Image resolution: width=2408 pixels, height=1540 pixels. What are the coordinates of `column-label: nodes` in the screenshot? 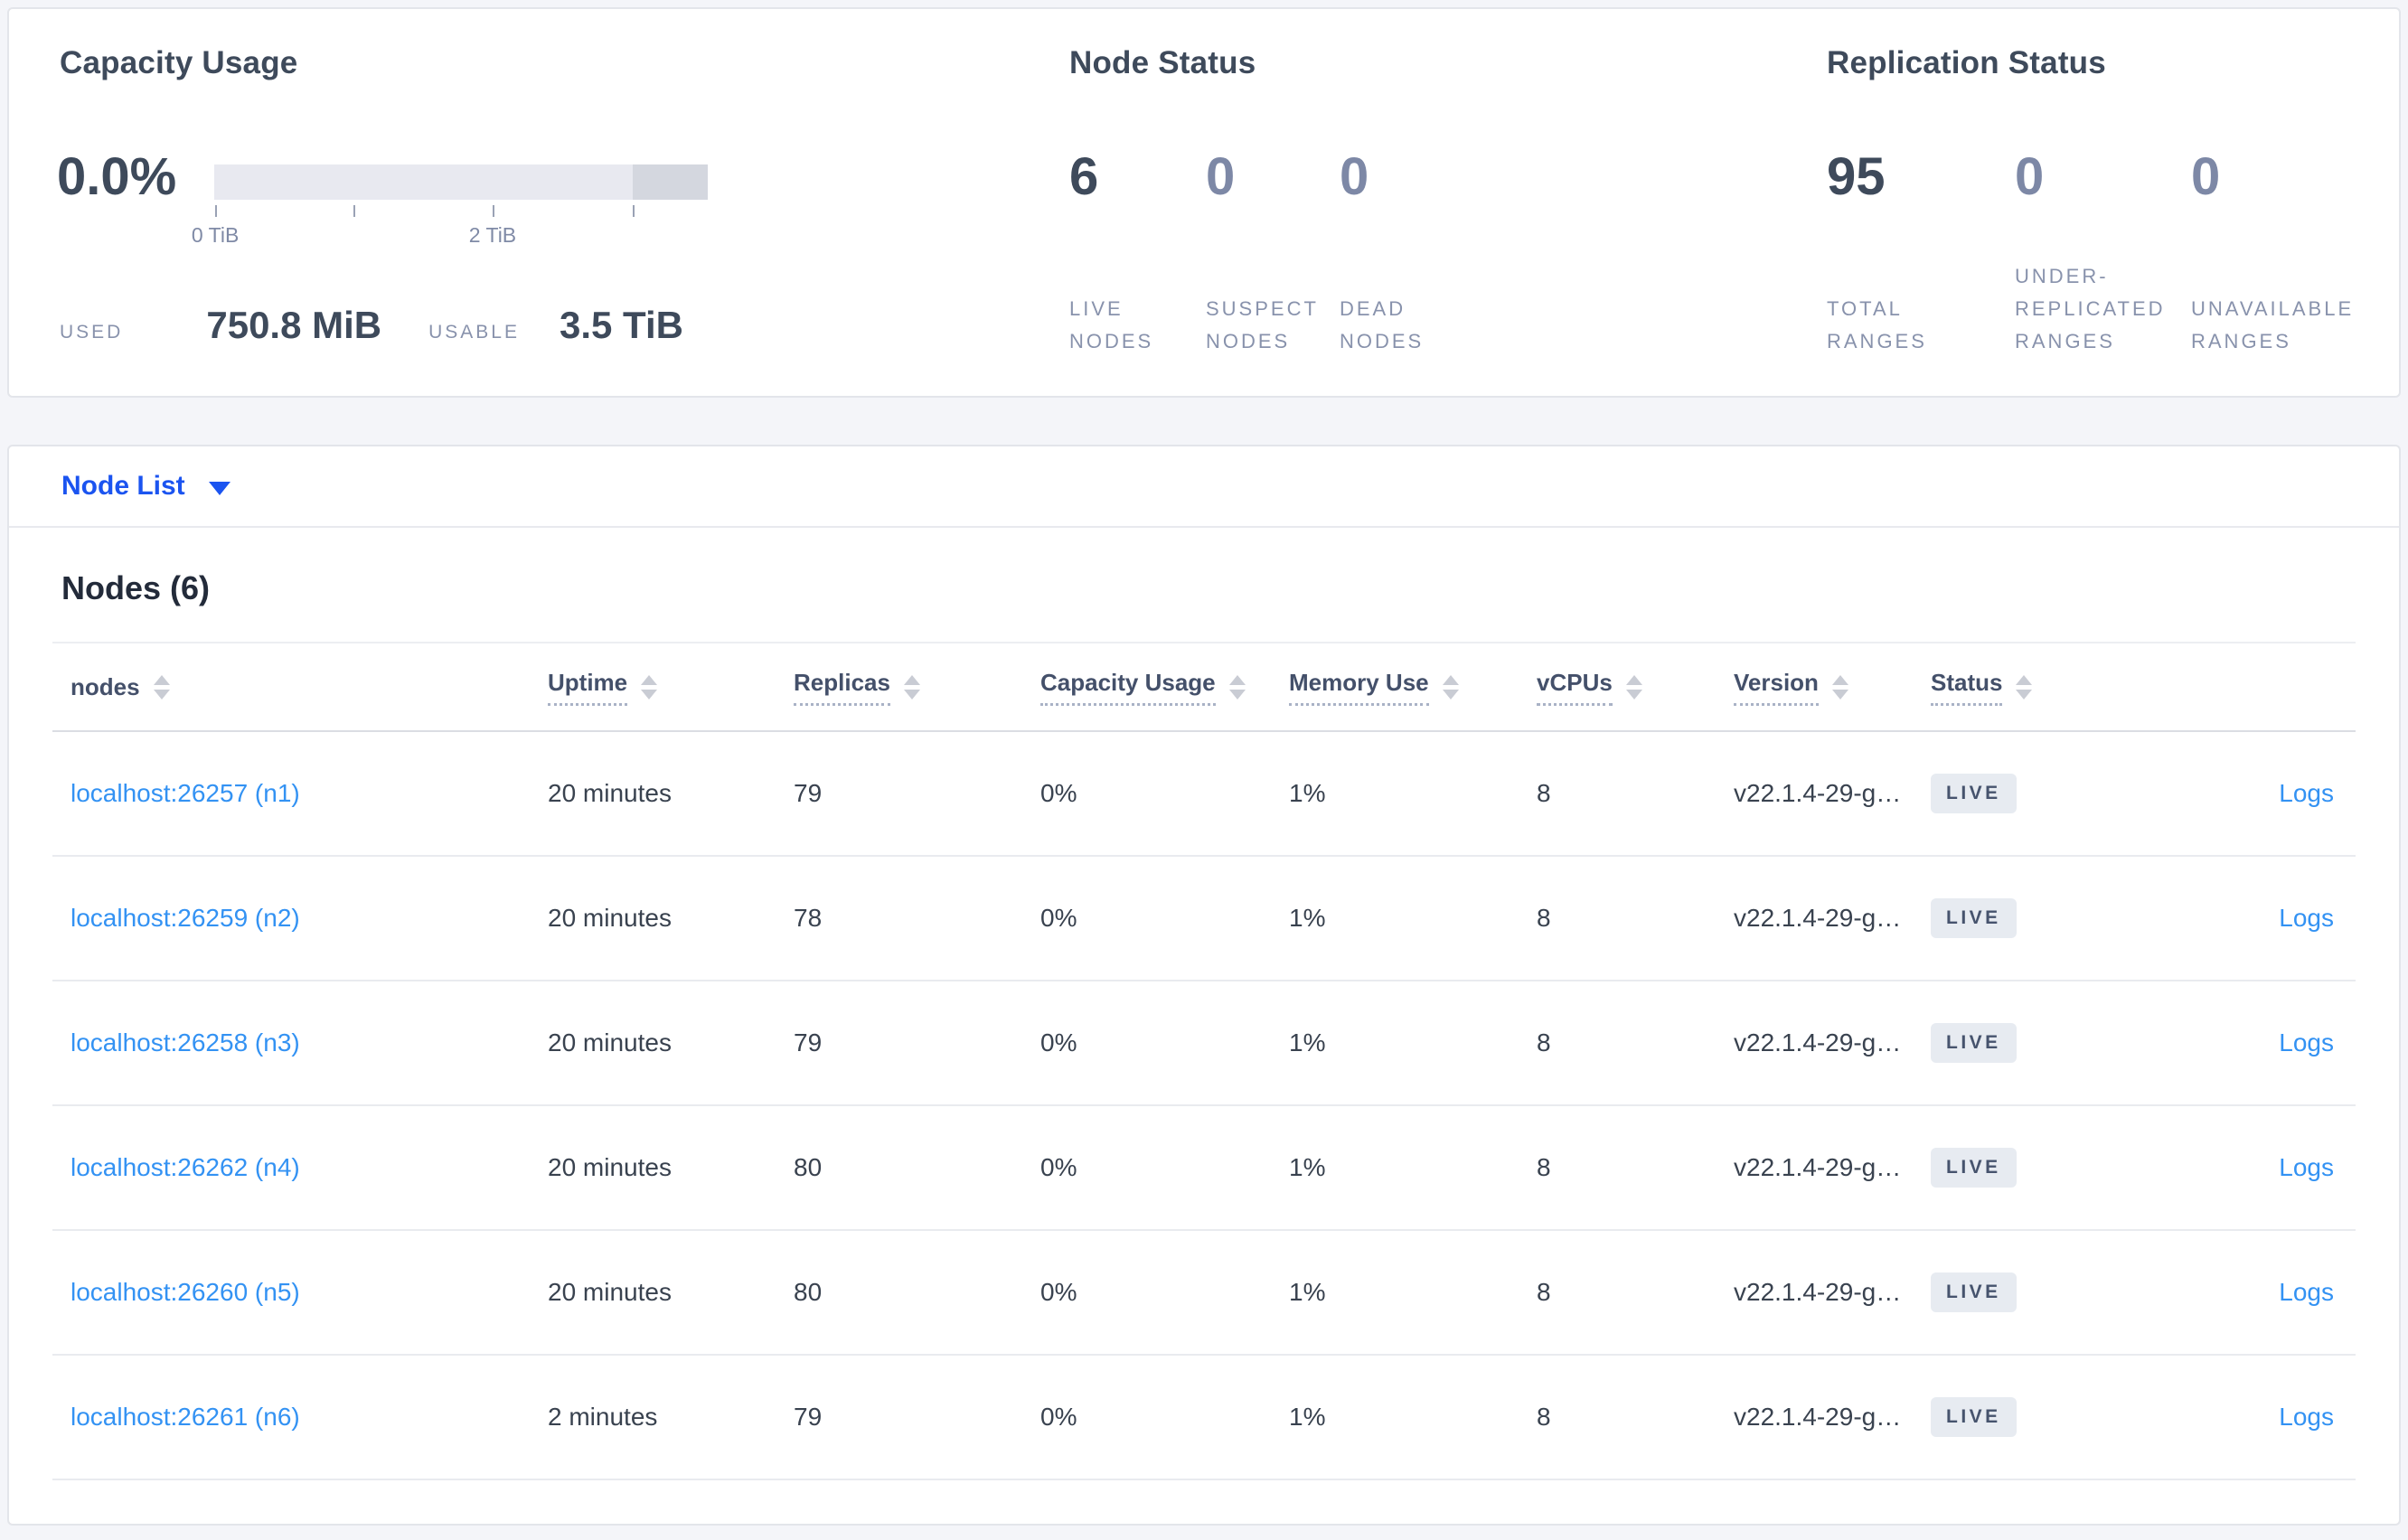 It's located at (105, 686).